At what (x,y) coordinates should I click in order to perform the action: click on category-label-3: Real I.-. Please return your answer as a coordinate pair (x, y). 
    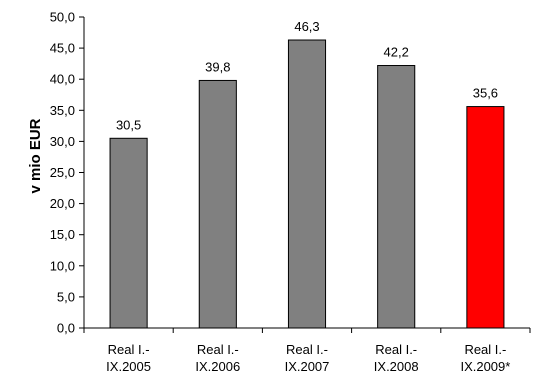
    Looking at the image, I should click on (307, 349).